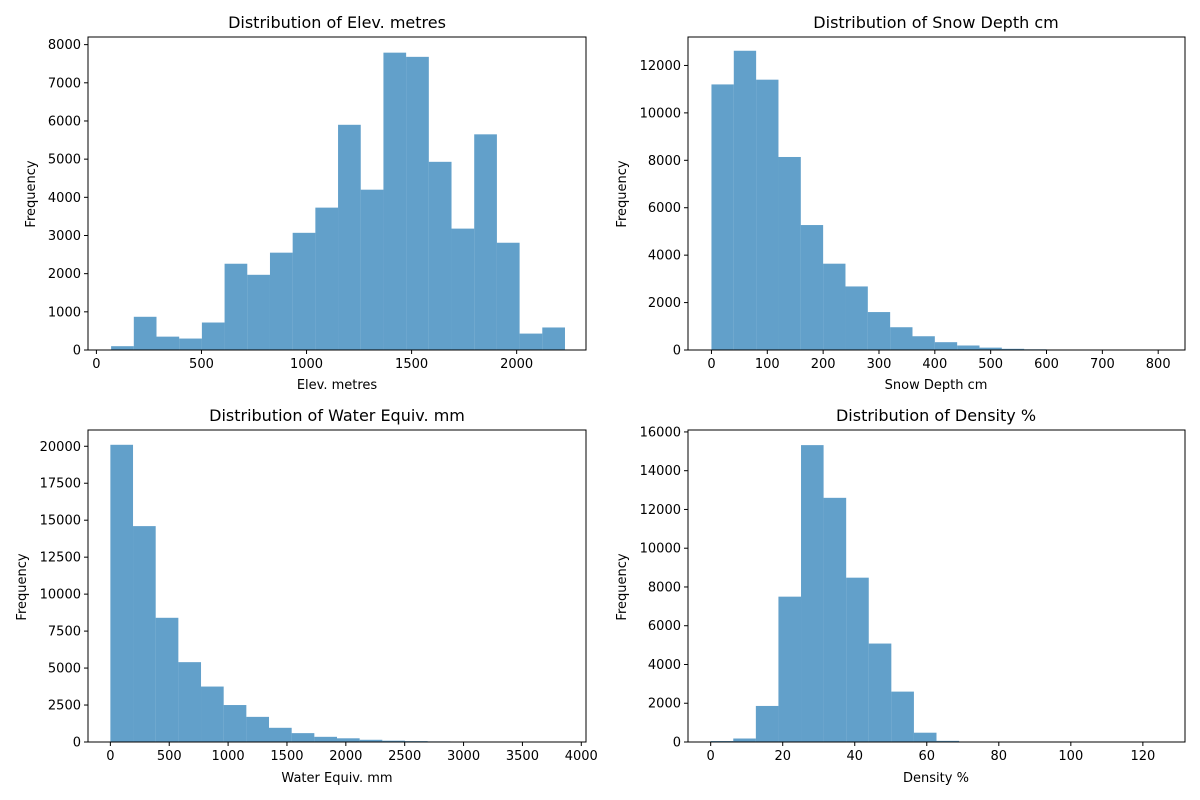  I want to click on snow-depth-y-tick-label: 6000, so click(664, 208).